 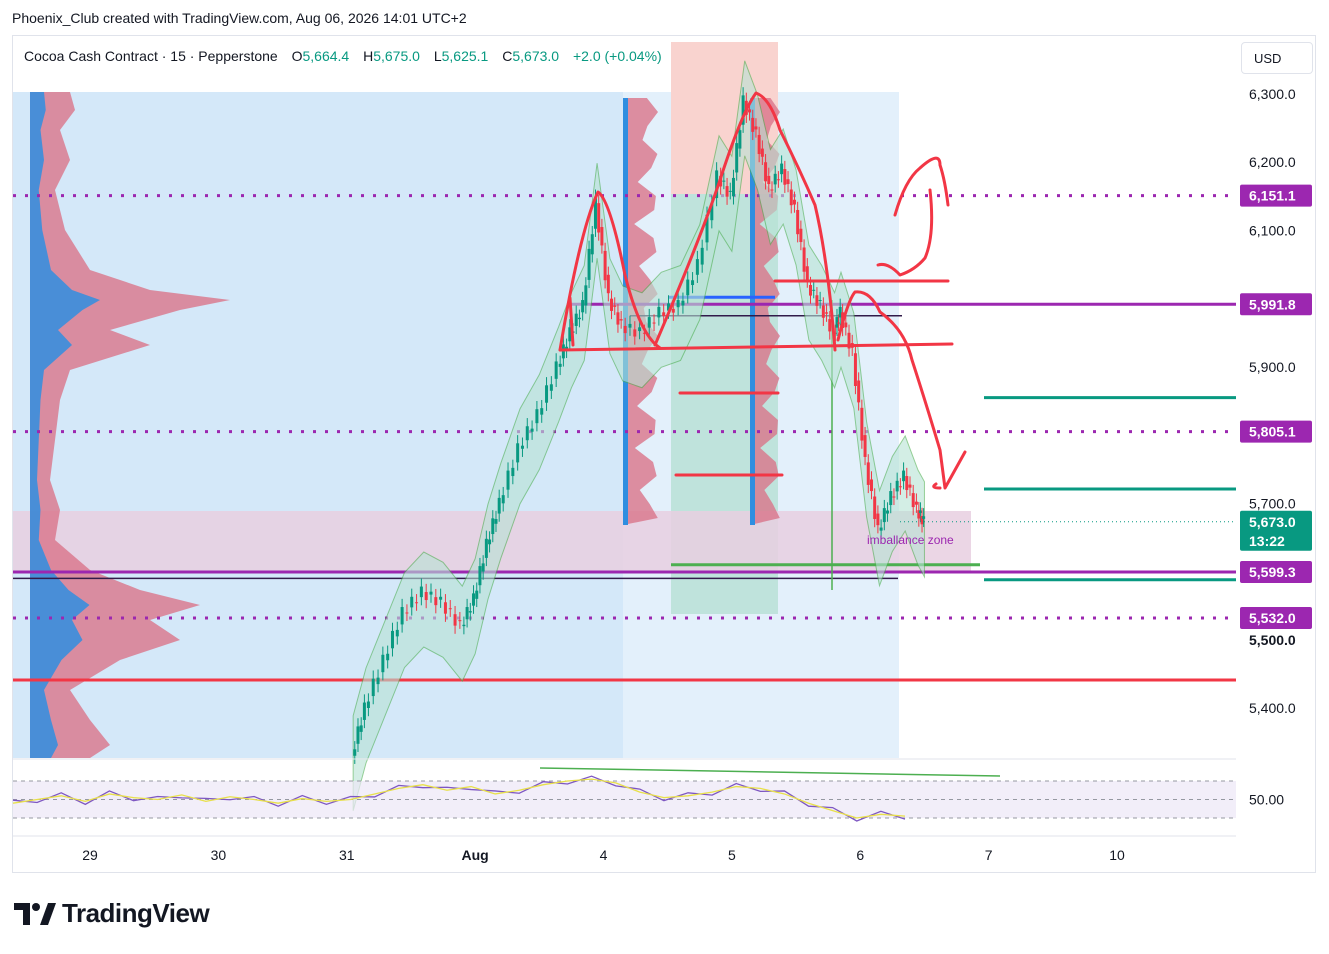 I want to click on high-label: H, so click(x=368, y=56).